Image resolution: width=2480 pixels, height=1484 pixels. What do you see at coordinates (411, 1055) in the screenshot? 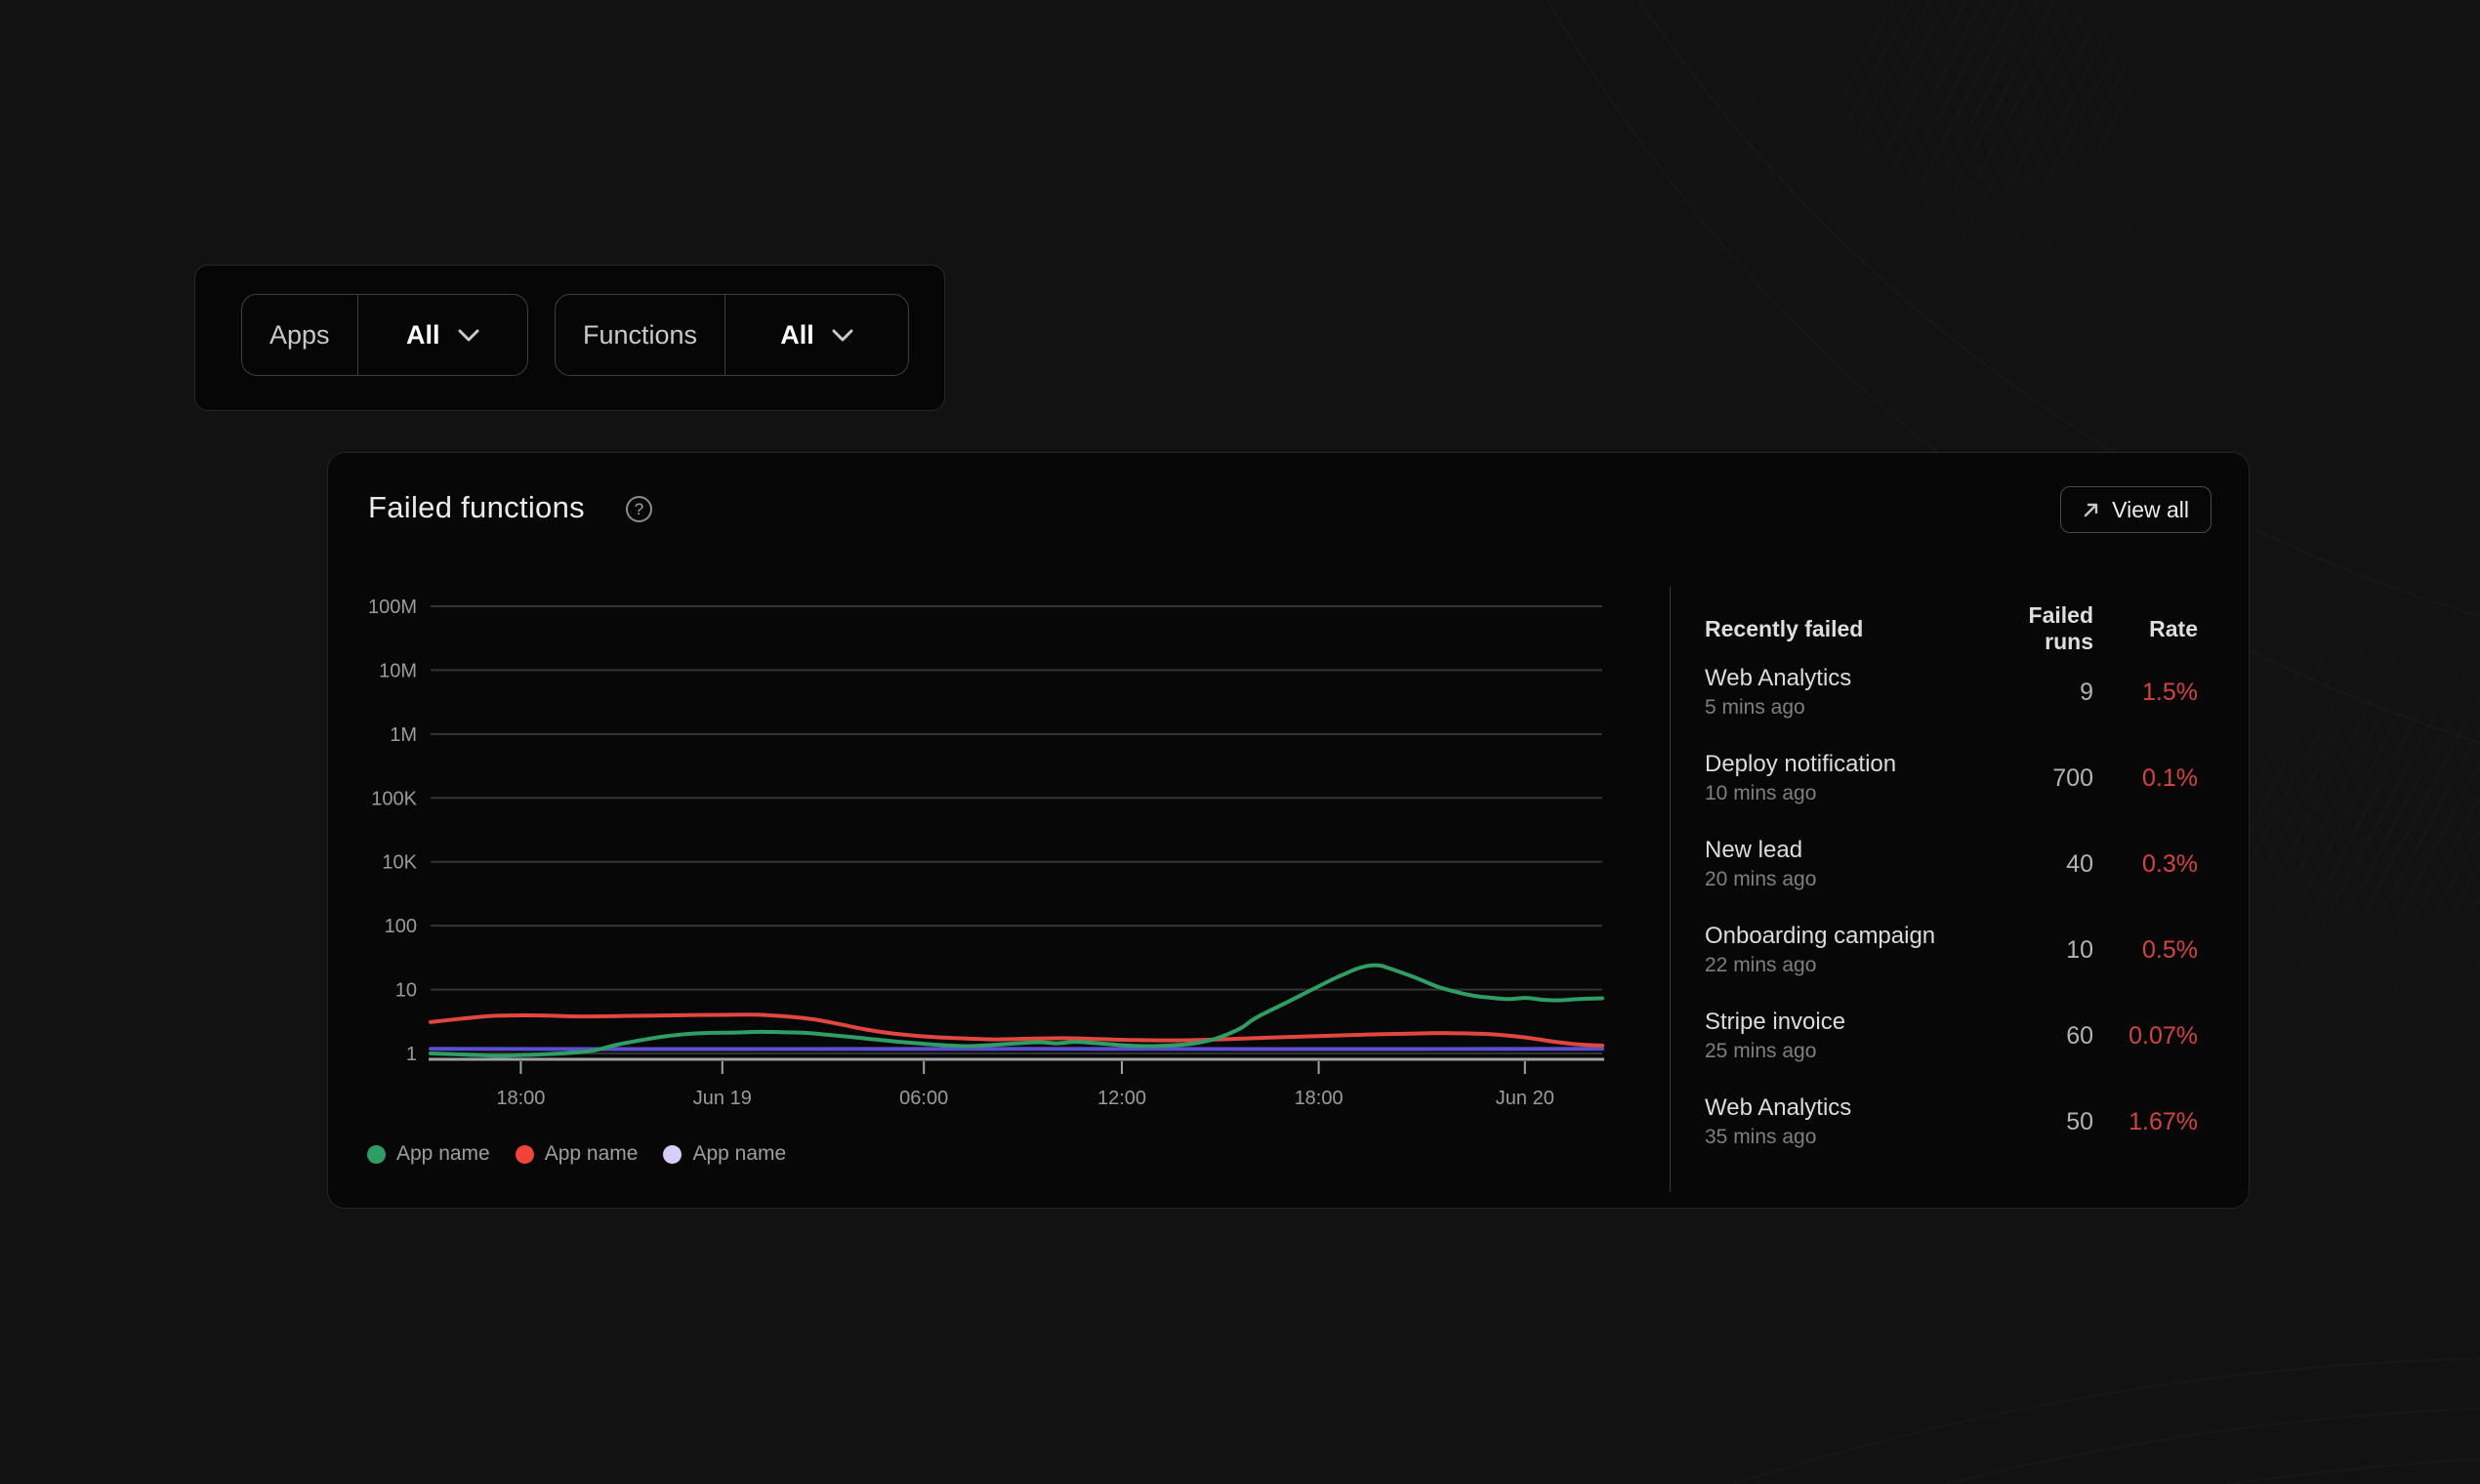
I see `svg-text: 1` at bounding box center [411, 1055].